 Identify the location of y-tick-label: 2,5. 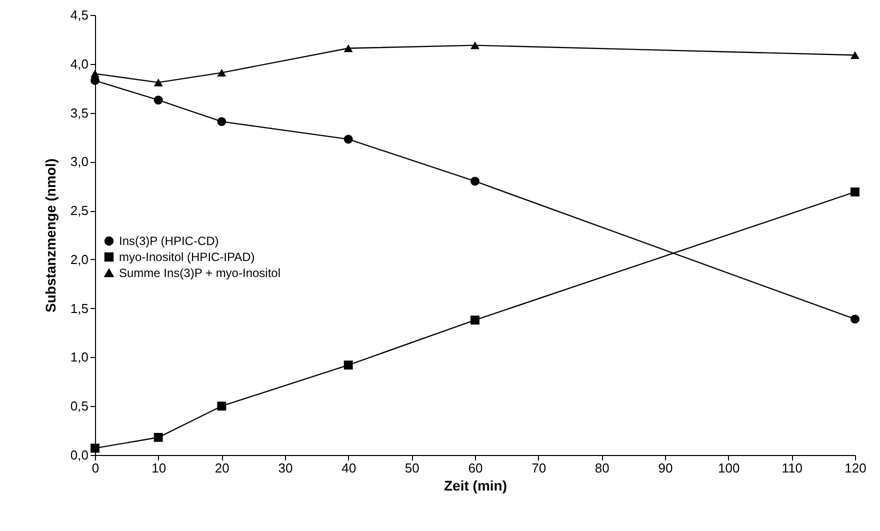
(79, 210).